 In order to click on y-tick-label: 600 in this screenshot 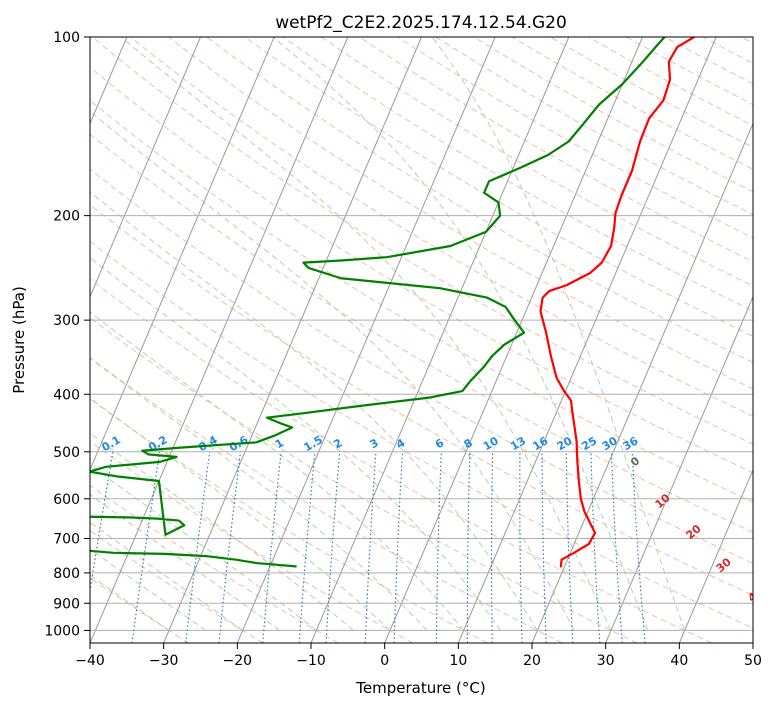, I will do `click(66, 500)`.